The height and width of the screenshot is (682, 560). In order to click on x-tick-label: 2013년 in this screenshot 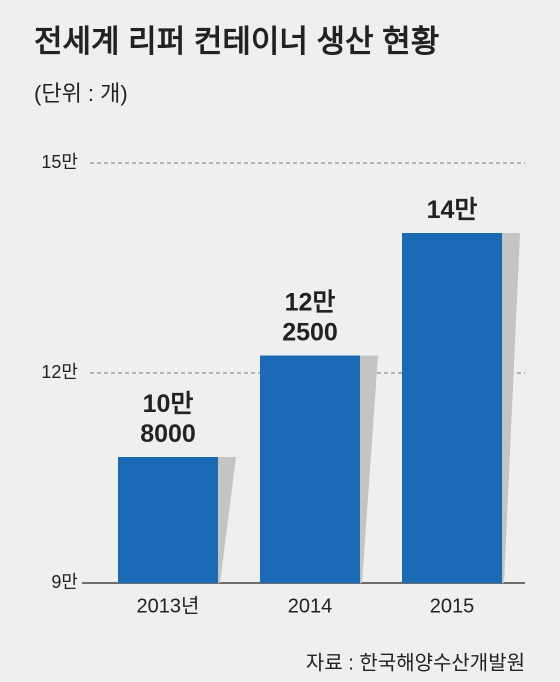, I will do `click(168, 605)`.